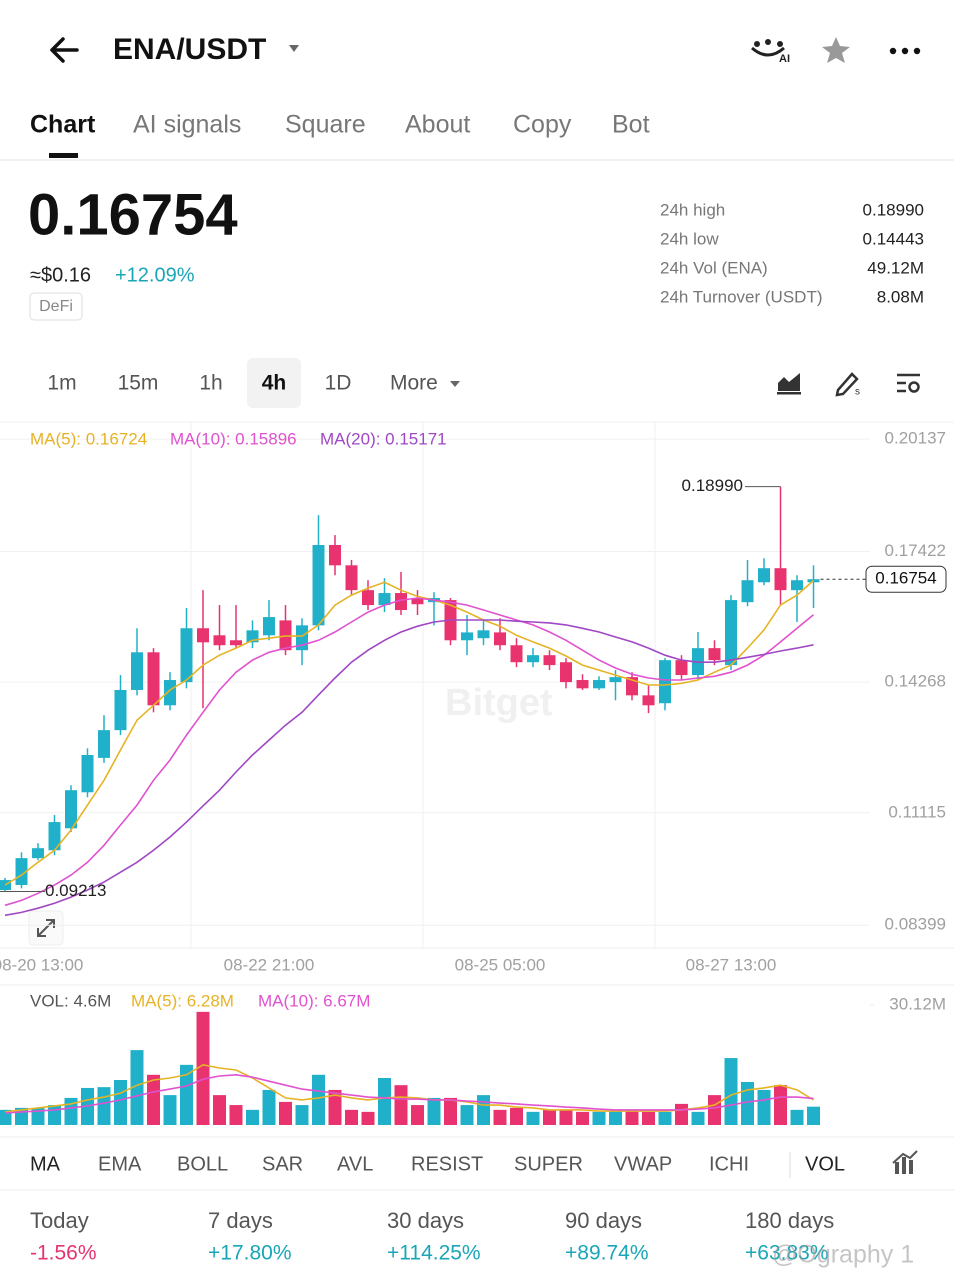  What do you see at coordinates (187, 125) in the screenshot?
I see `tab: AI signals` at bounding box center [187, 125].